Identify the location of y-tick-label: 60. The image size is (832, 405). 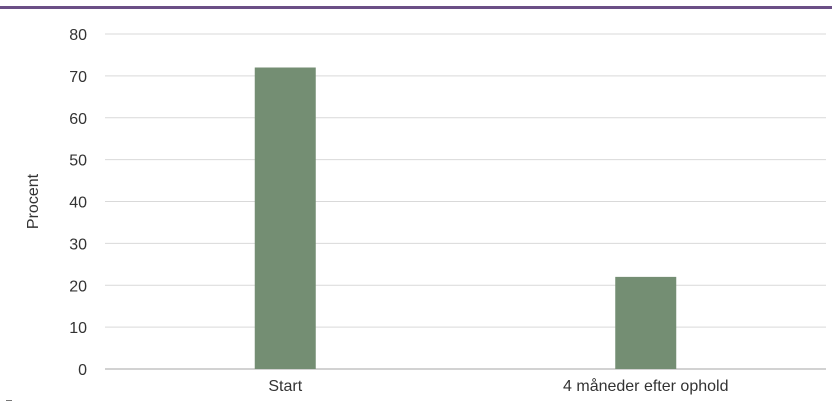
(78, 119).